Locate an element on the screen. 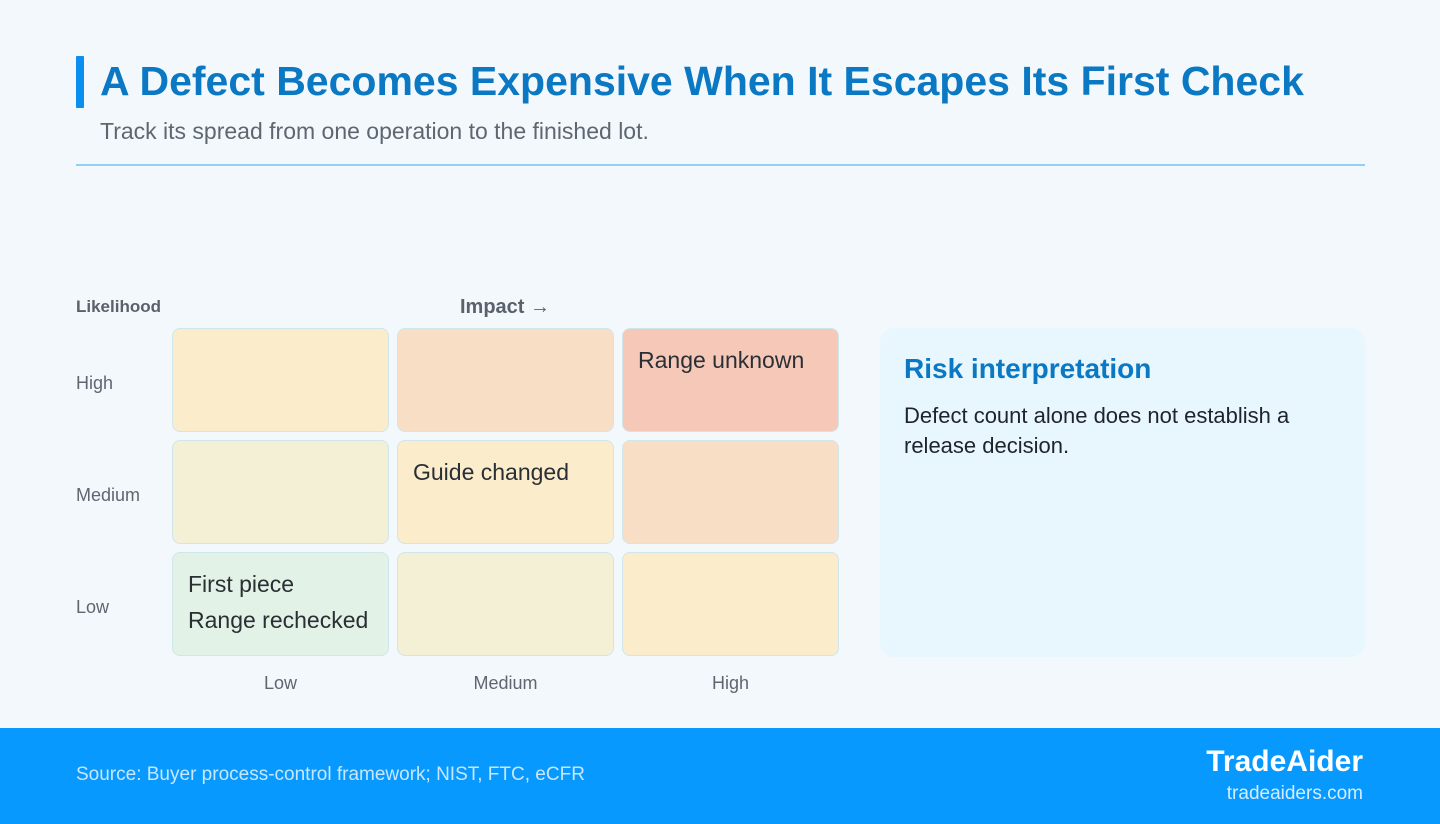  matrix-cell-medium-likelihood-high-impact is located at coordinates (730, 492).